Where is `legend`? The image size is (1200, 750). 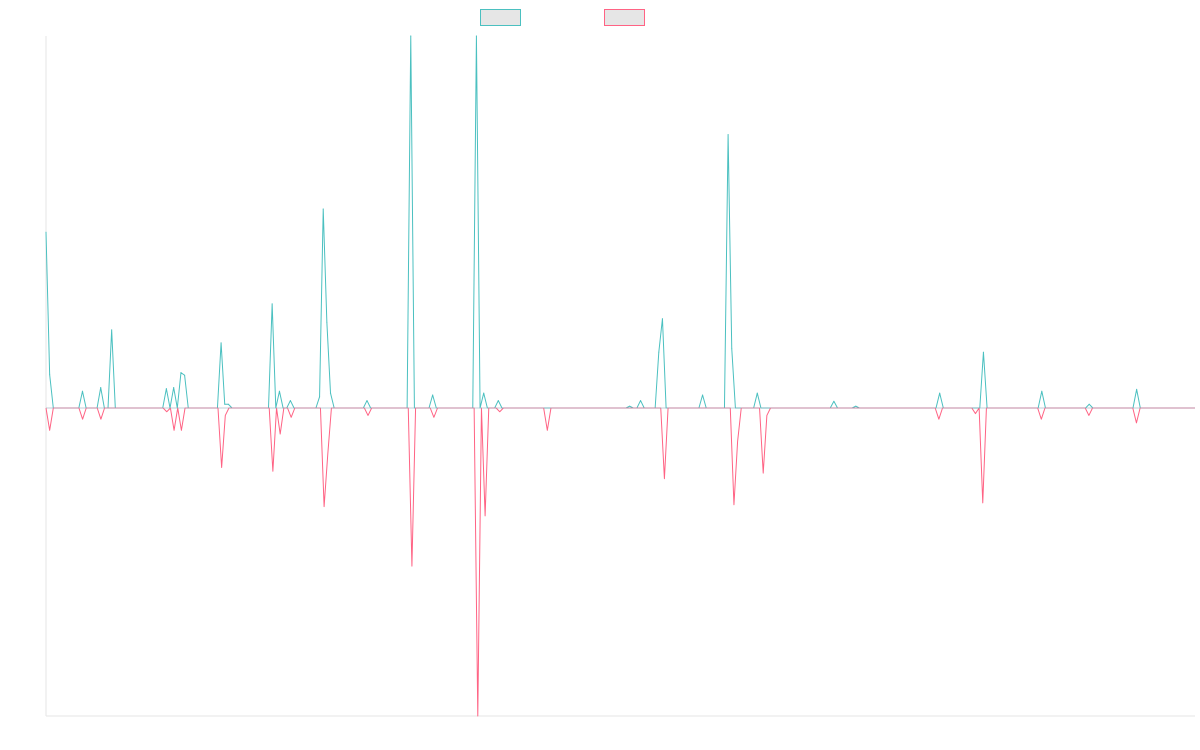
legend is located at coordinates (562, 17).